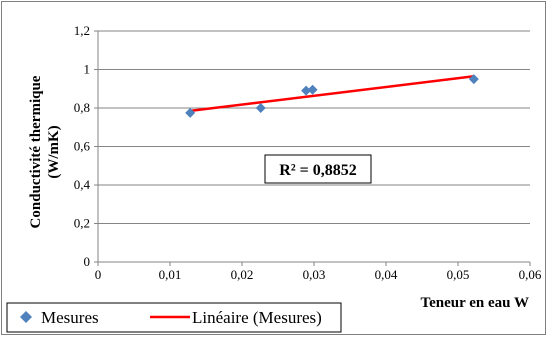  I want to click on series-layer, so click(332, 96).